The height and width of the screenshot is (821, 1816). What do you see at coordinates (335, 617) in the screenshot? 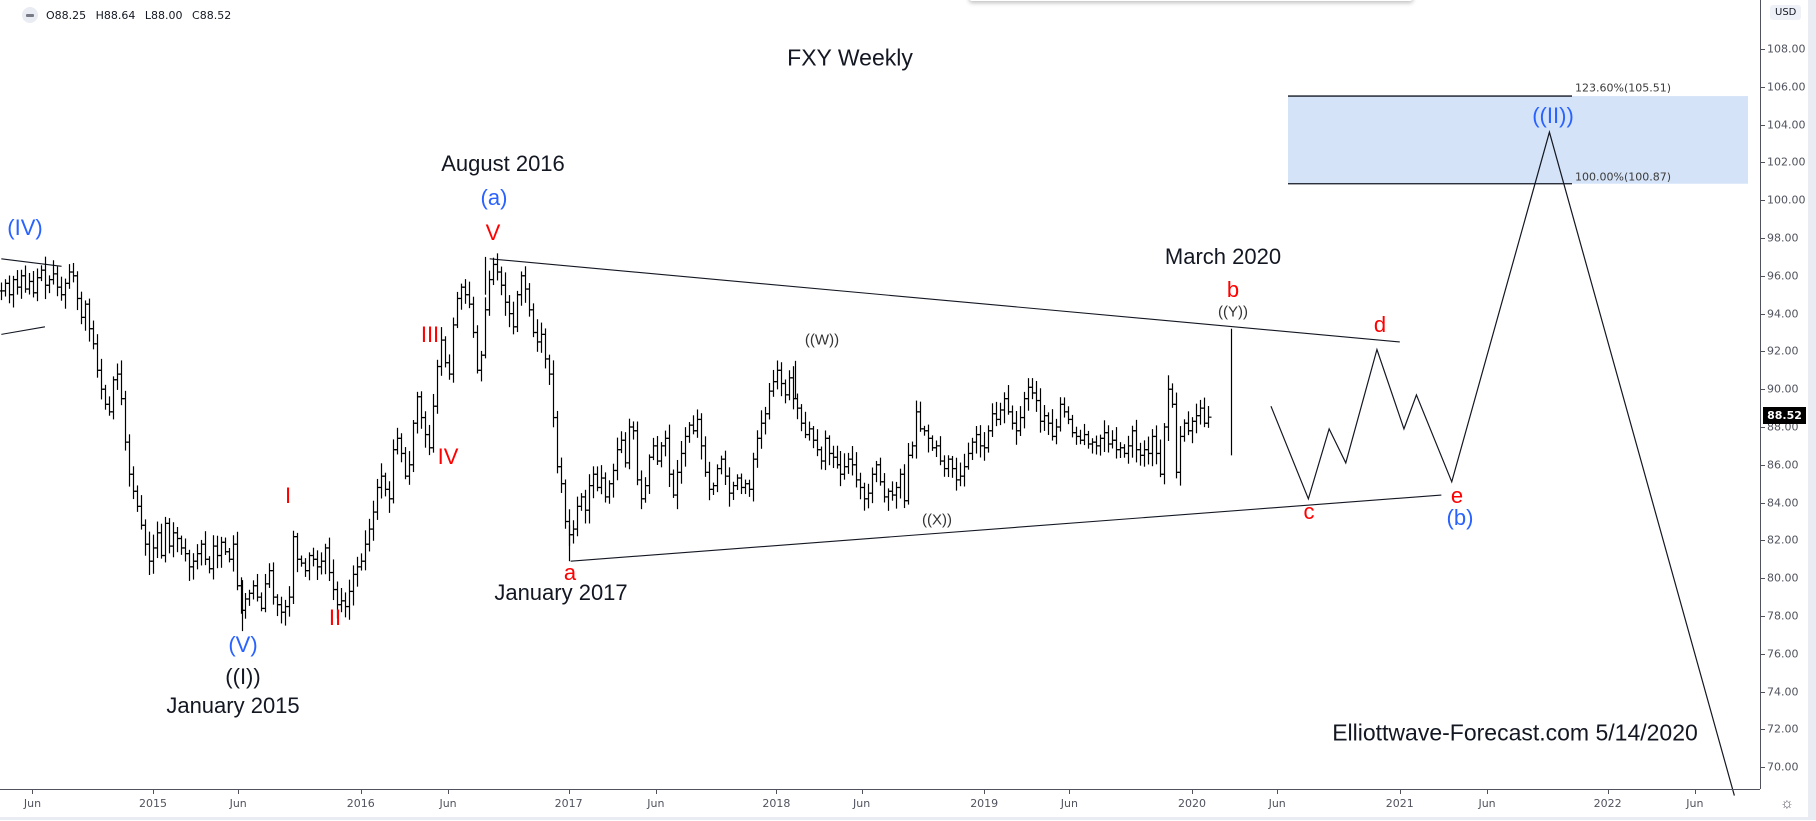
I see `wave-label: II` at bounding box center [335, 617].